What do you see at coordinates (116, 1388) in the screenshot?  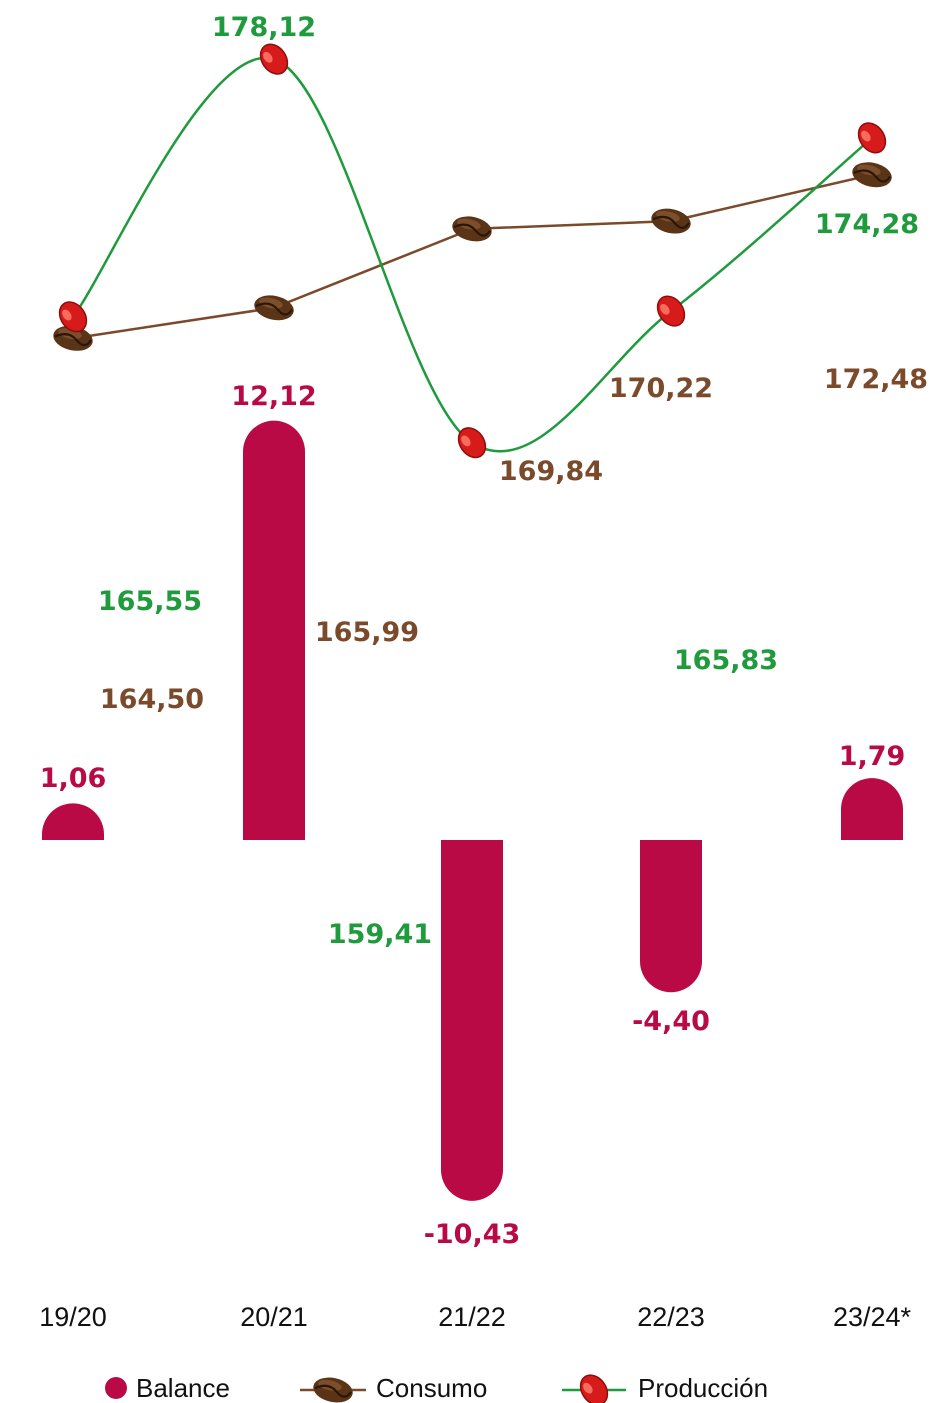 I see `balance-legend-icon` at bounding box center [116, 1388].